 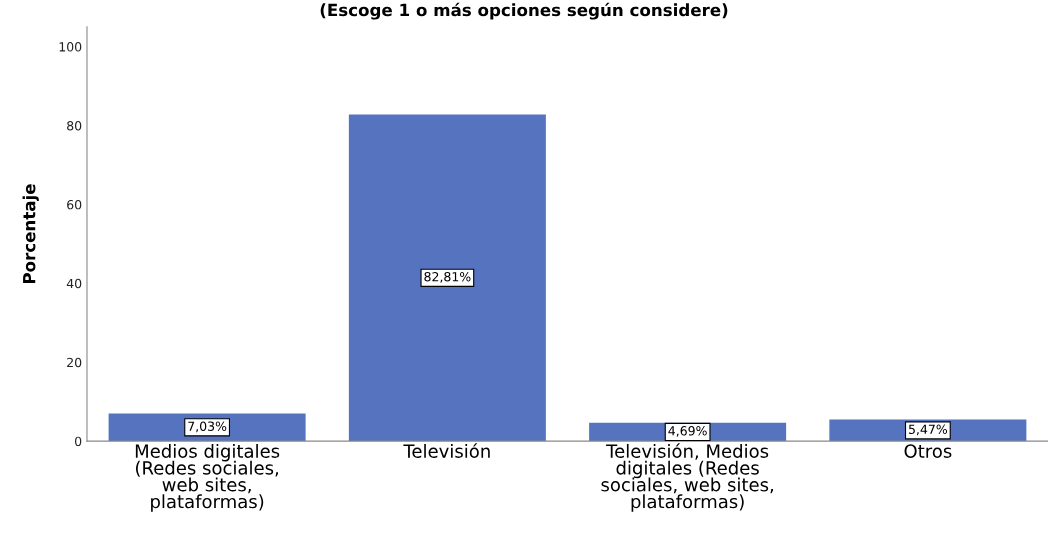 What do you see at coordinates (928, 451) in the screenshot?
I see `x-tick-label: Otros` at bounding box center [928, 451].